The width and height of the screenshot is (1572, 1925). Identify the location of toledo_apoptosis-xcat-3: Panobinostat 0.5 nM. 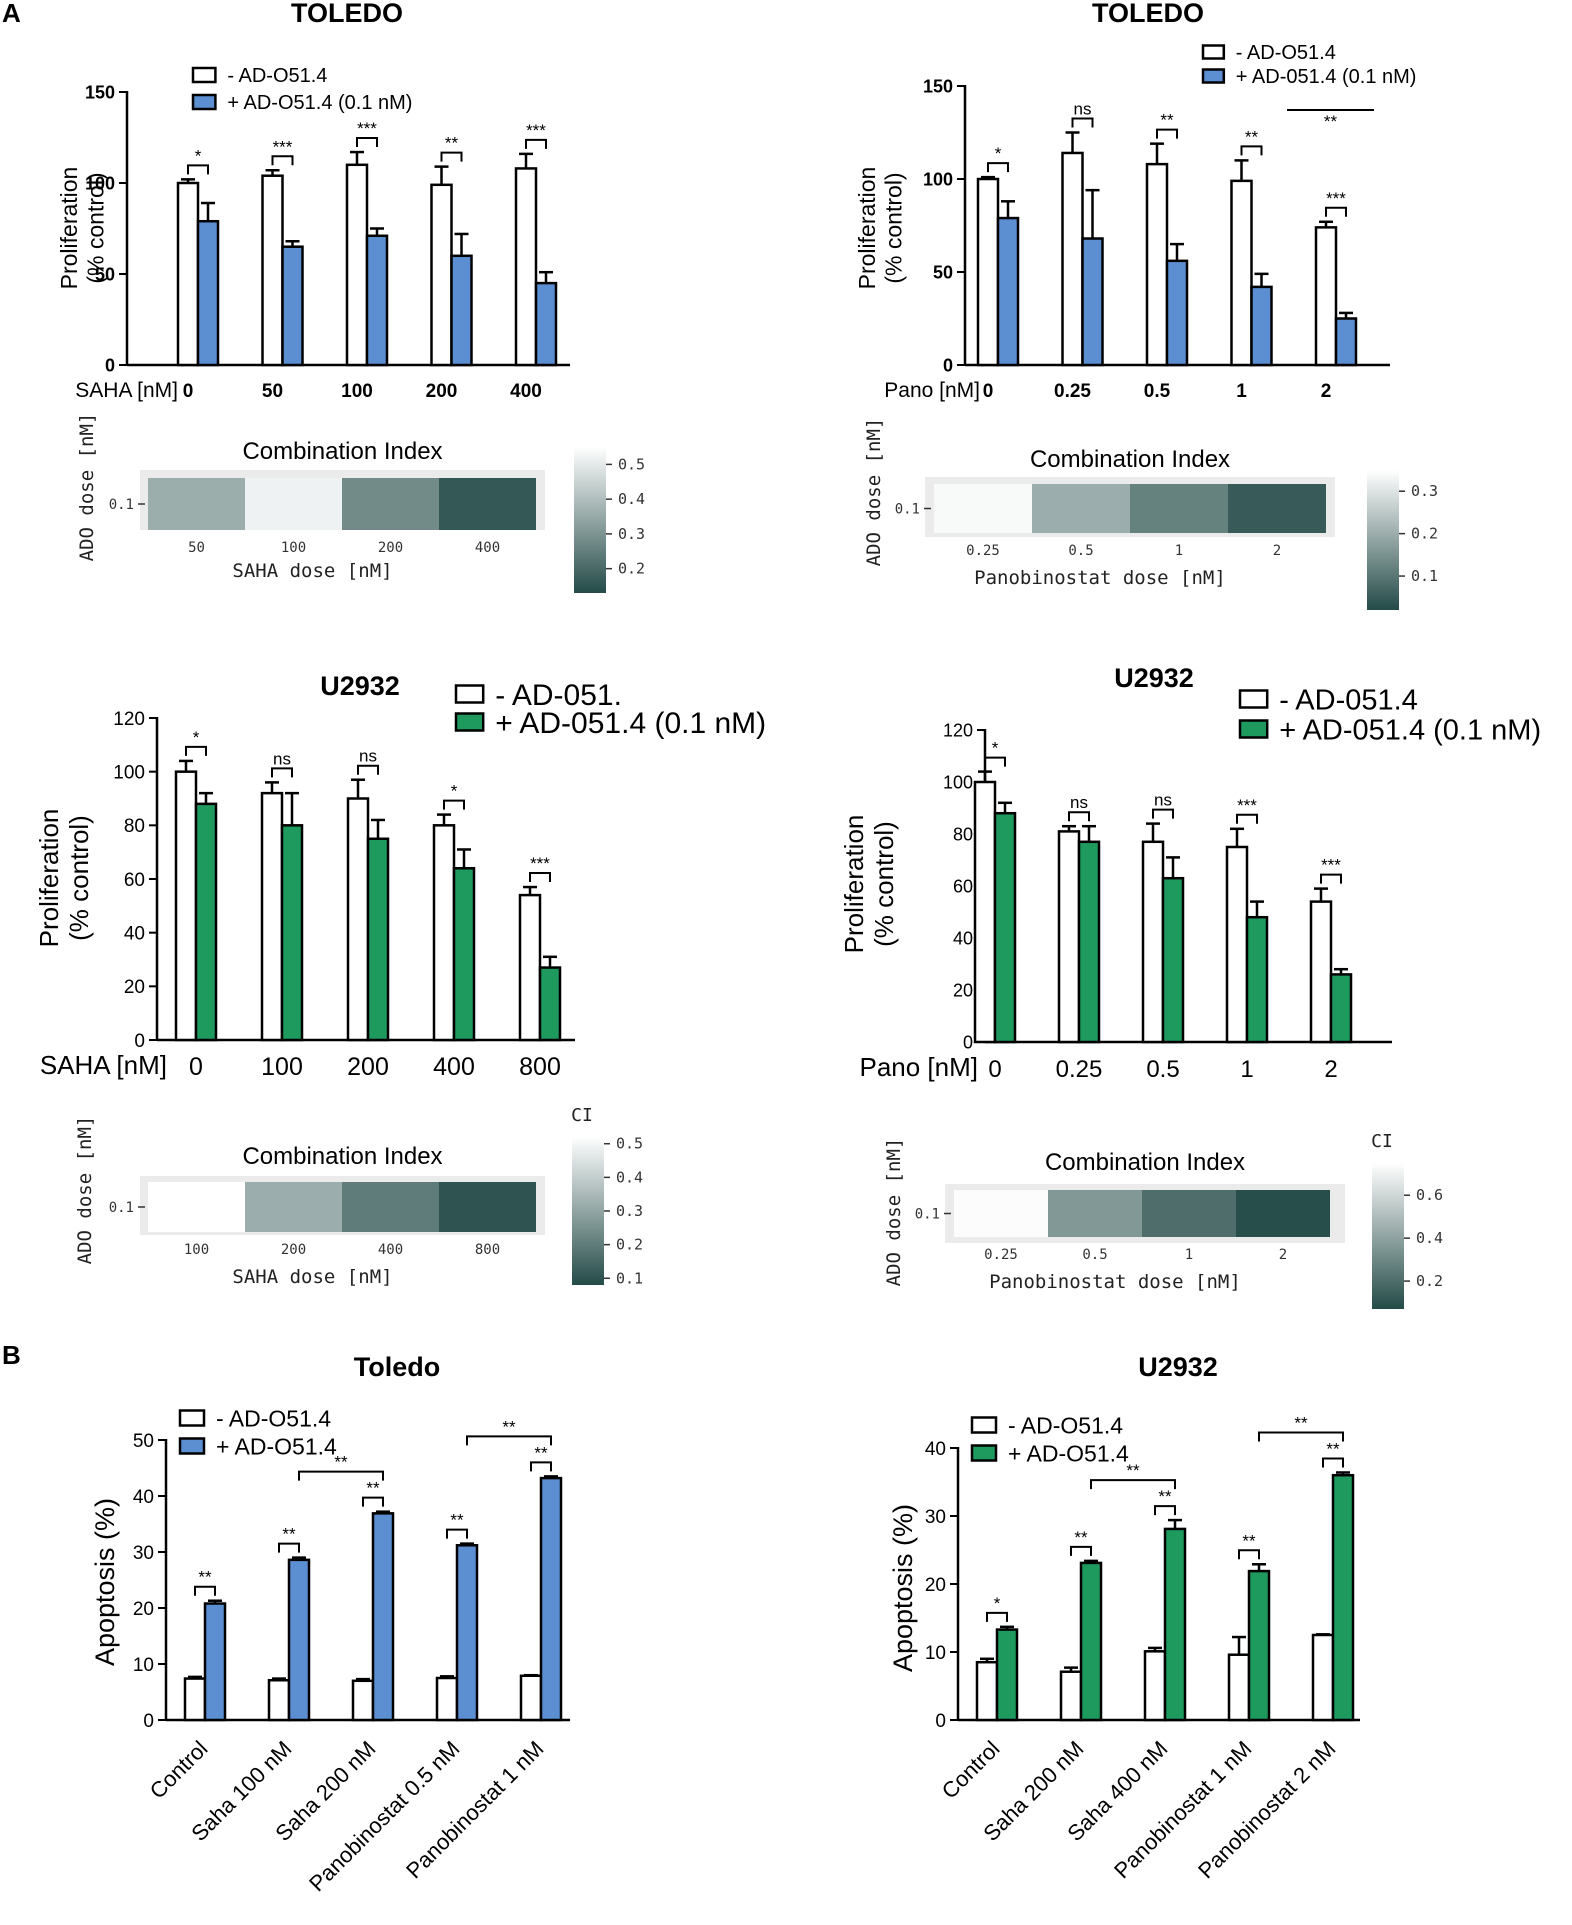
(384, 1816).